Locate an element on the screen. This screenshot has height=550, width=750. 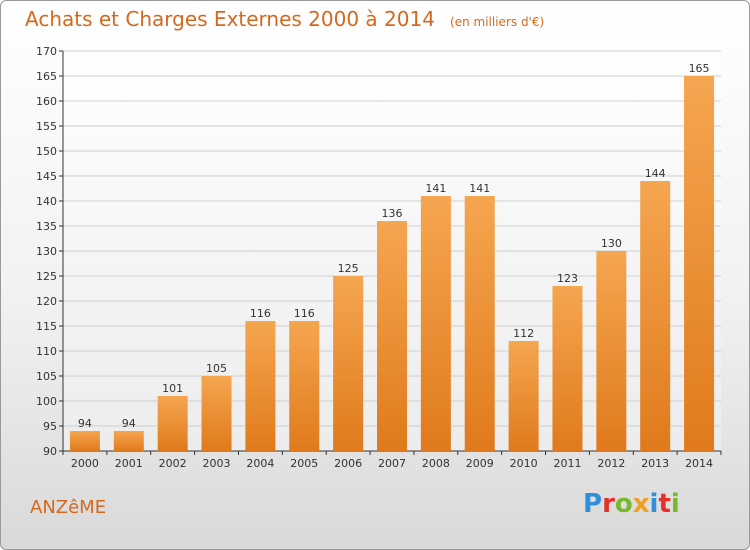
town-name: ANZêME is located at coordinates (68, 507).